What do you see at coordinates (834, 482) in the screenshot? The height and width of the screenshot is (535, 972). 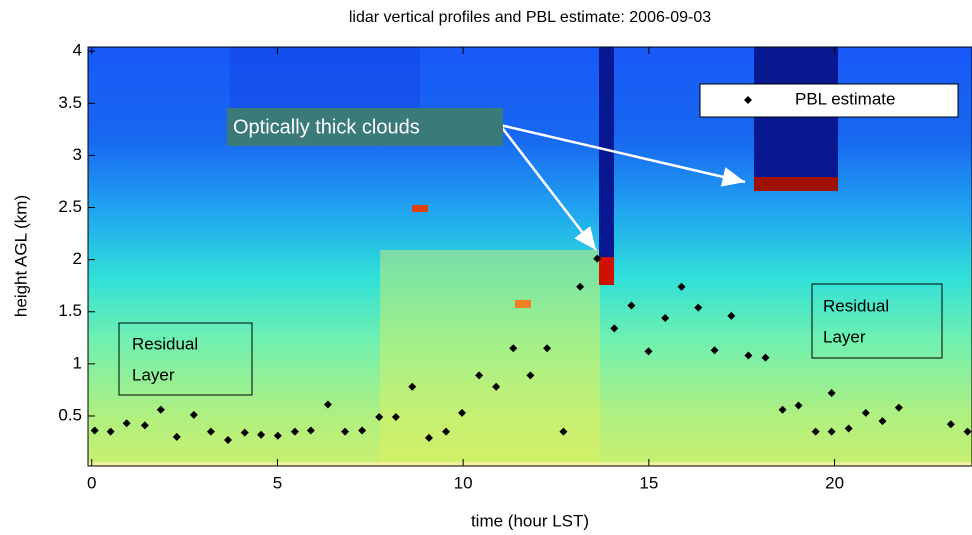 I see `x-tick-label: 20` at bounding box center [834, 482].